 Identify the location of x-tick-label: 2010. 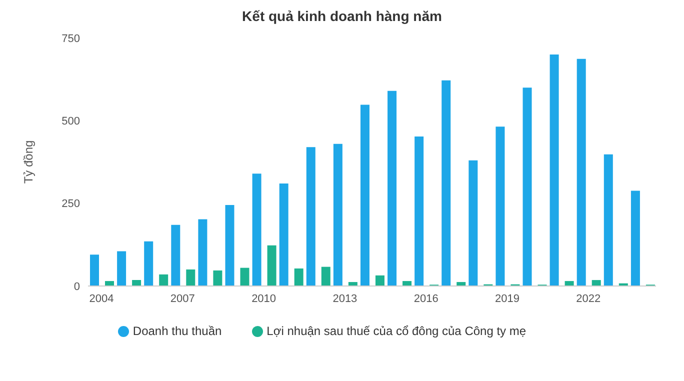
(264, 298).